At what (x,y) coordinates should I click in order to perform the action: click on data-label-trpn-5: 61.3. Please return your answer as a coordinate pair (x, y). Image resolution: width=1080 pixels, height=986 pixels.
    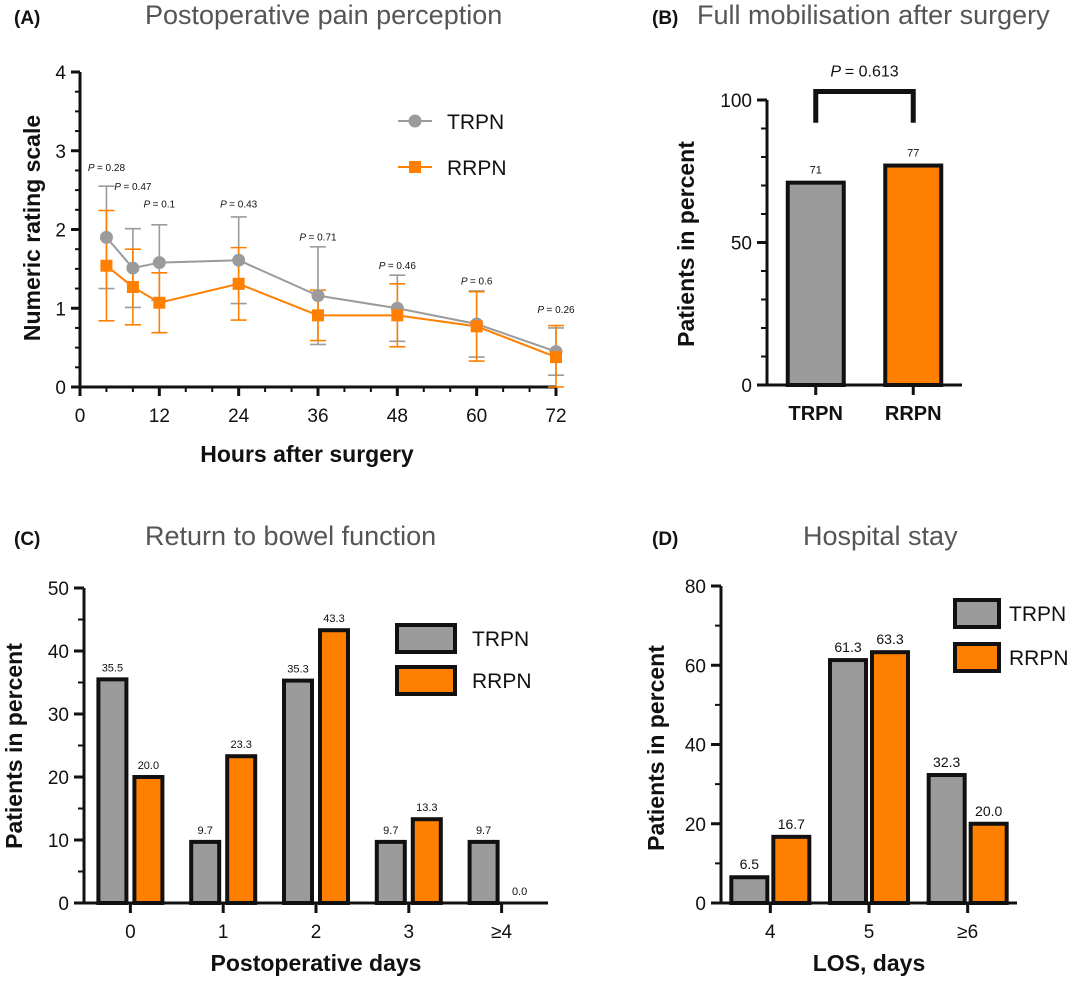
    Looking at the image, I should click on (847, 647).